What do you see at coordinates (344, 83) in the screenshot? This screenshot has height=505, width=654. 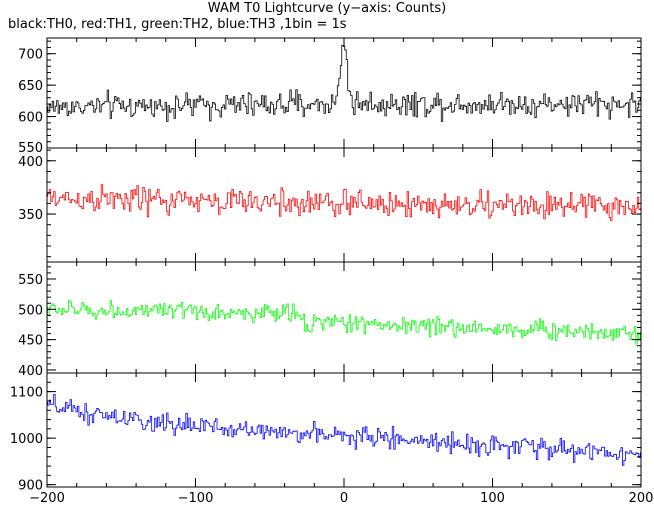 I see `series-th0` at bounding box center [344, 83].